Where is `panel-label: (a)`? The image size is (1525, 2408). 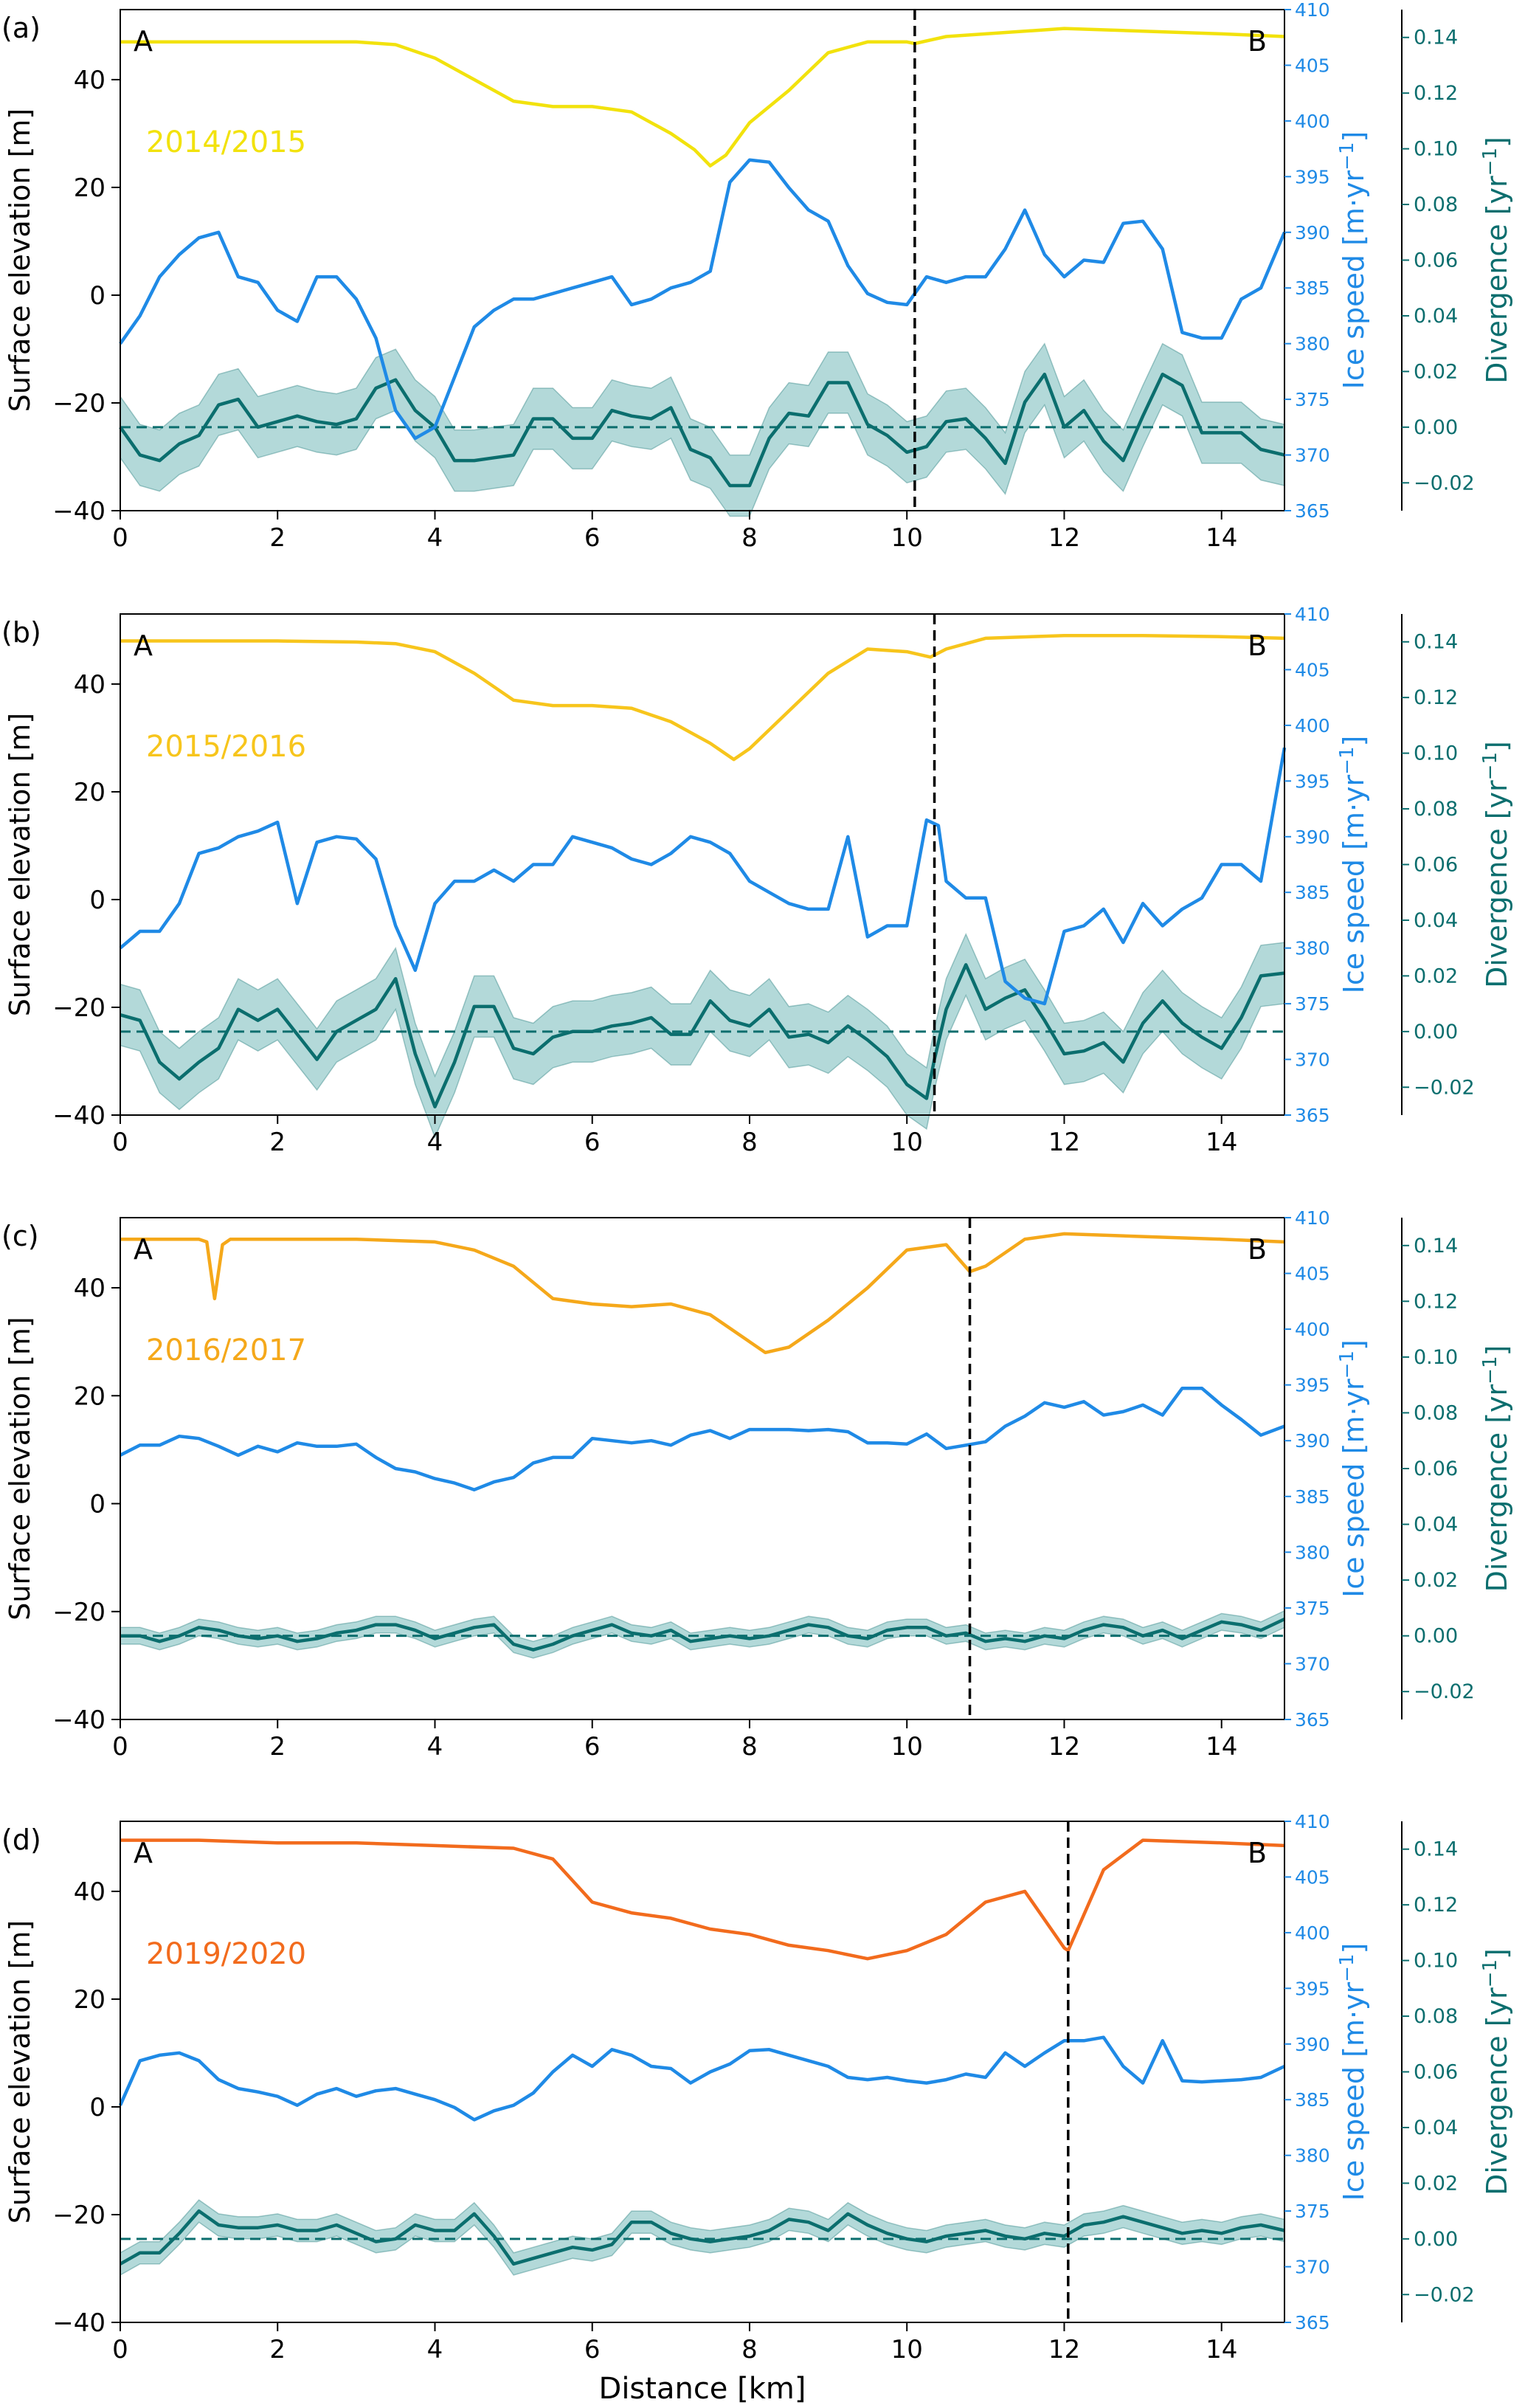 panel-label: (a) is located at coordinates (21, 28).